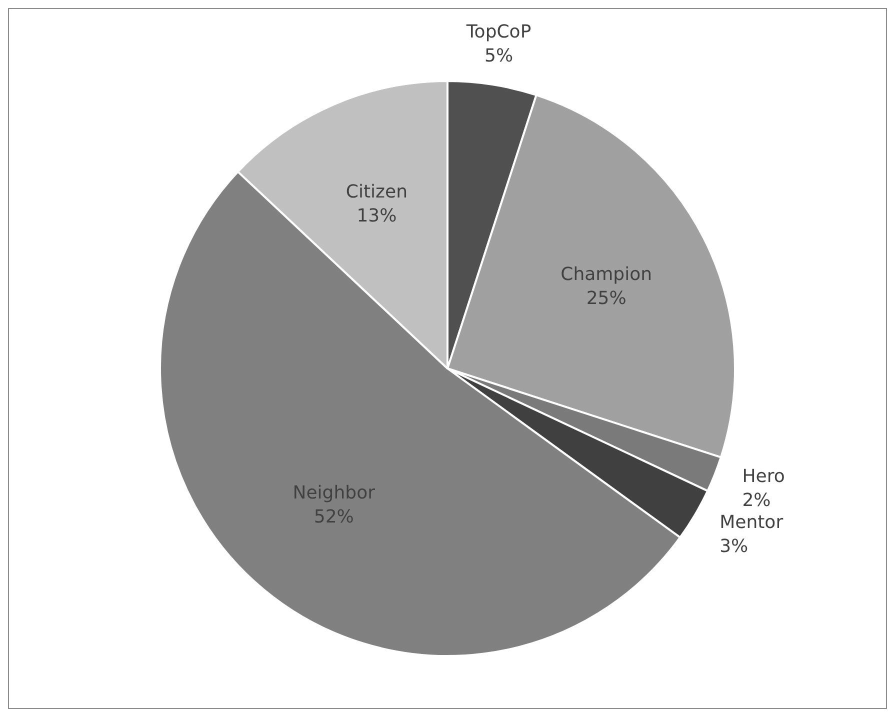 The image size is (895, 717). I want to click on data-label: 25%, so click(606, 299).